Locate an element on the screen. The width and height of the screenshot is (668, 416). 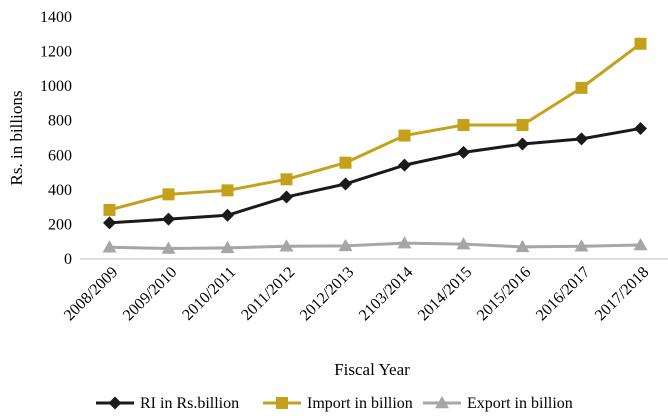
legend-label: RI in Rs.billion is located at coordinates (189, 403).